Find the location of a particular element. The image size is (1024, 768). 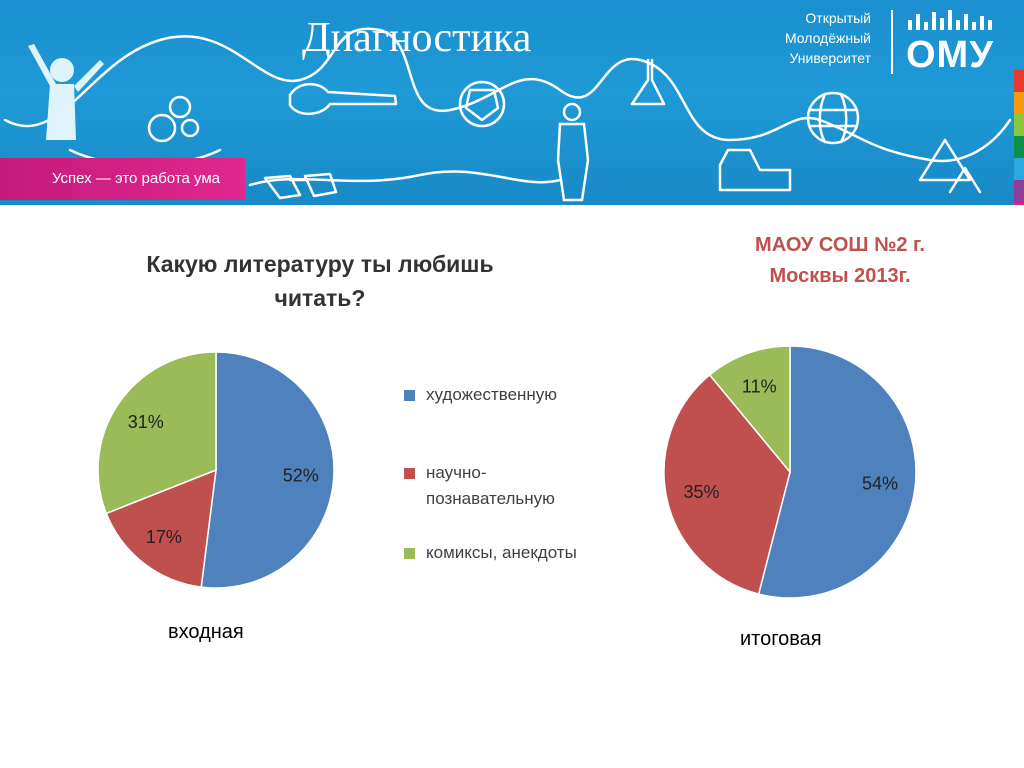

pie-data-label: 35% is located at coordinates (701, 492).